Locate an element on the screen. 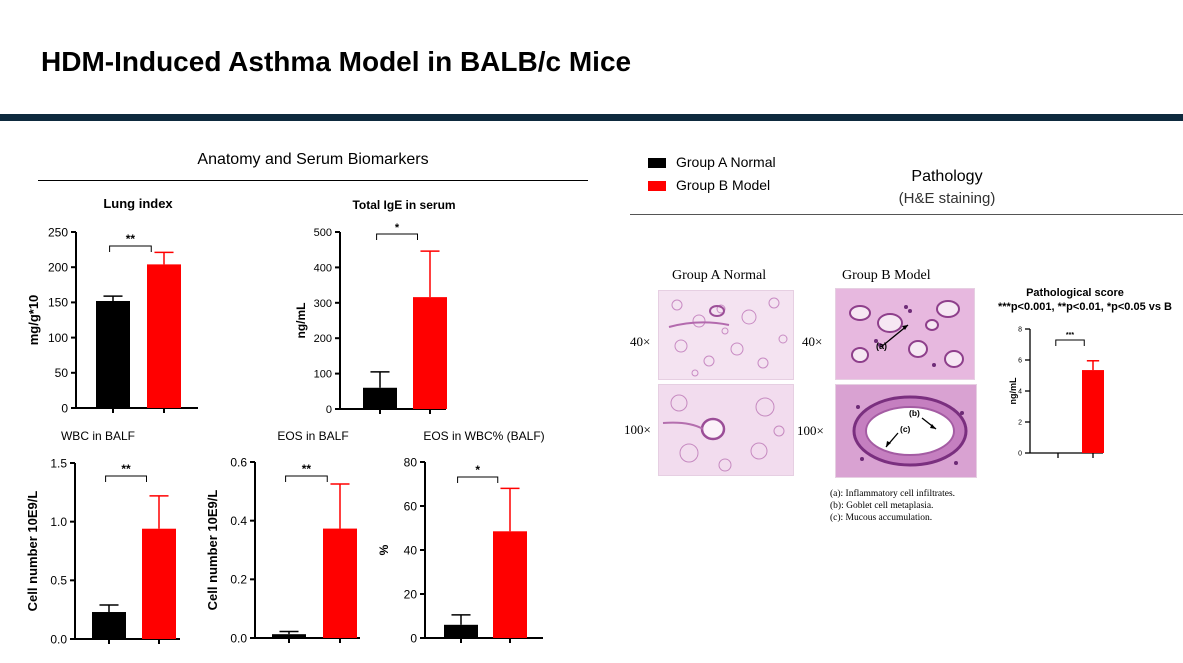  magnification-label-40-model: 40× is located at coordinates (812, 341).